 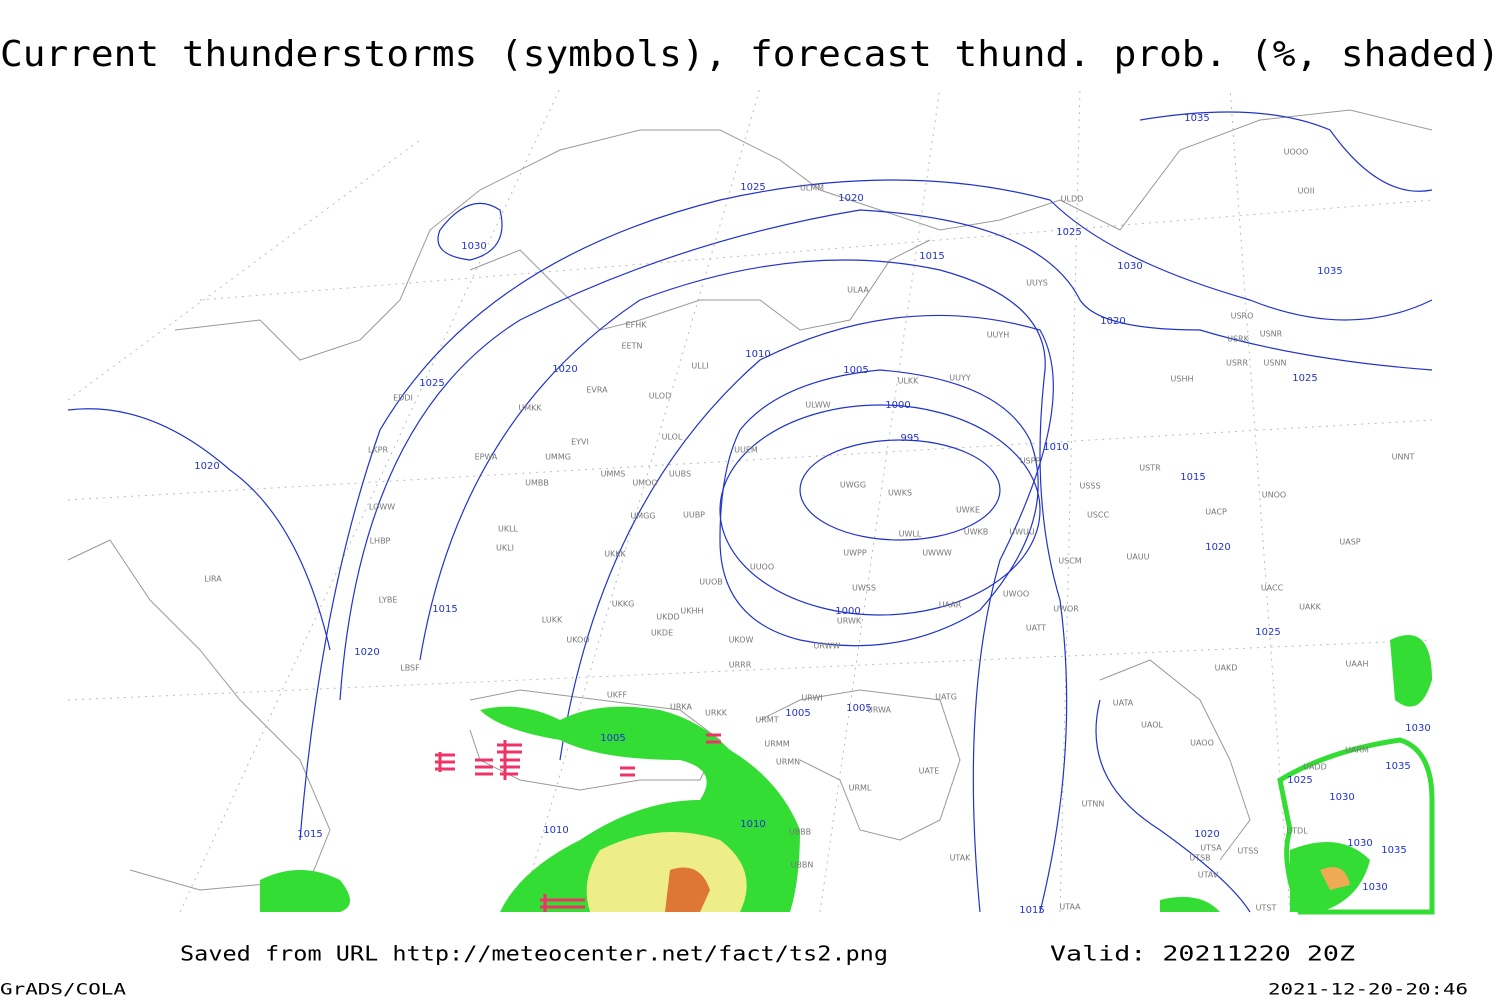 I want to click on station-label: UATA, so click(x=1123, y=703).